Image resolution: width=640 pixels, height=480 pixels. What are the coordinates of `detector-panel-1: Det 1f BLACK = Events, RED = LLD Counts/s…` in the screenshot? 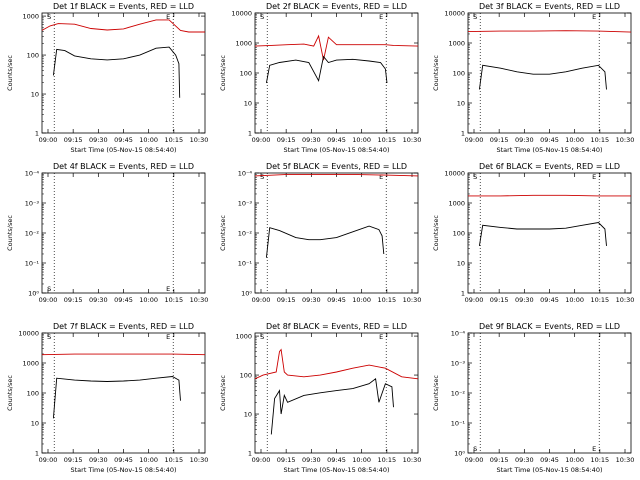 It's located at (106, 80).